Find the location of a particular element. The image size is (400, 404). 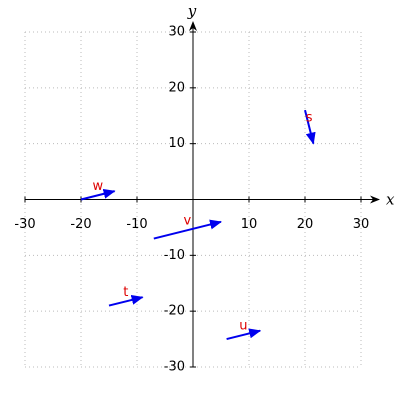

x-tick-label: 20 is located at coordinates (305, 224).